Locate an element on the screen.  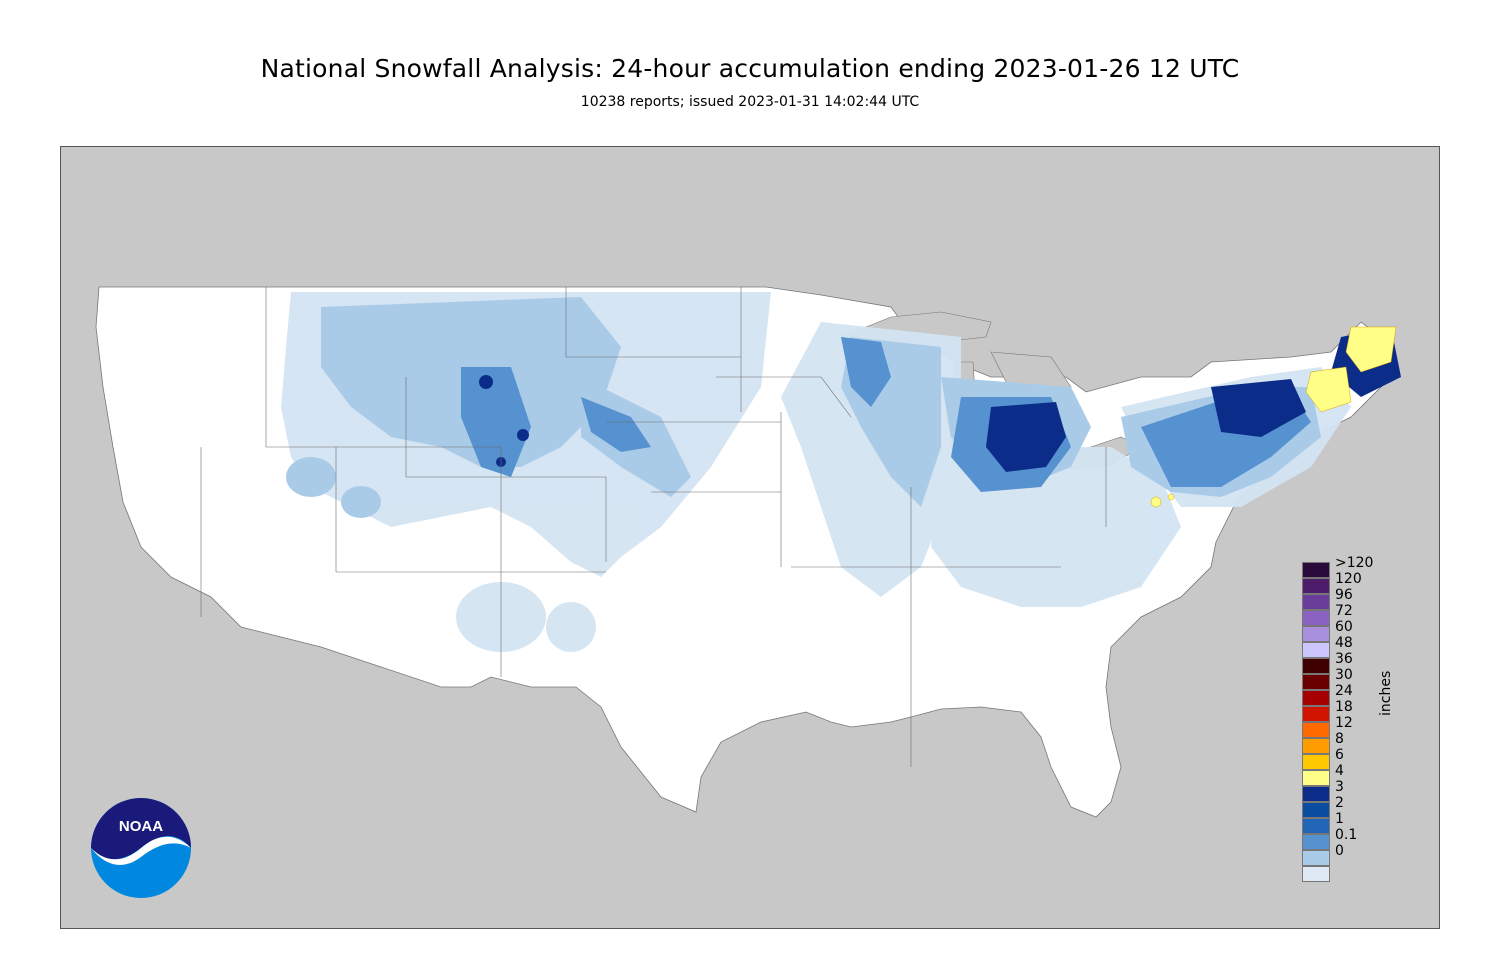
legend-label: 72 is located at coordinates (1344, 611).